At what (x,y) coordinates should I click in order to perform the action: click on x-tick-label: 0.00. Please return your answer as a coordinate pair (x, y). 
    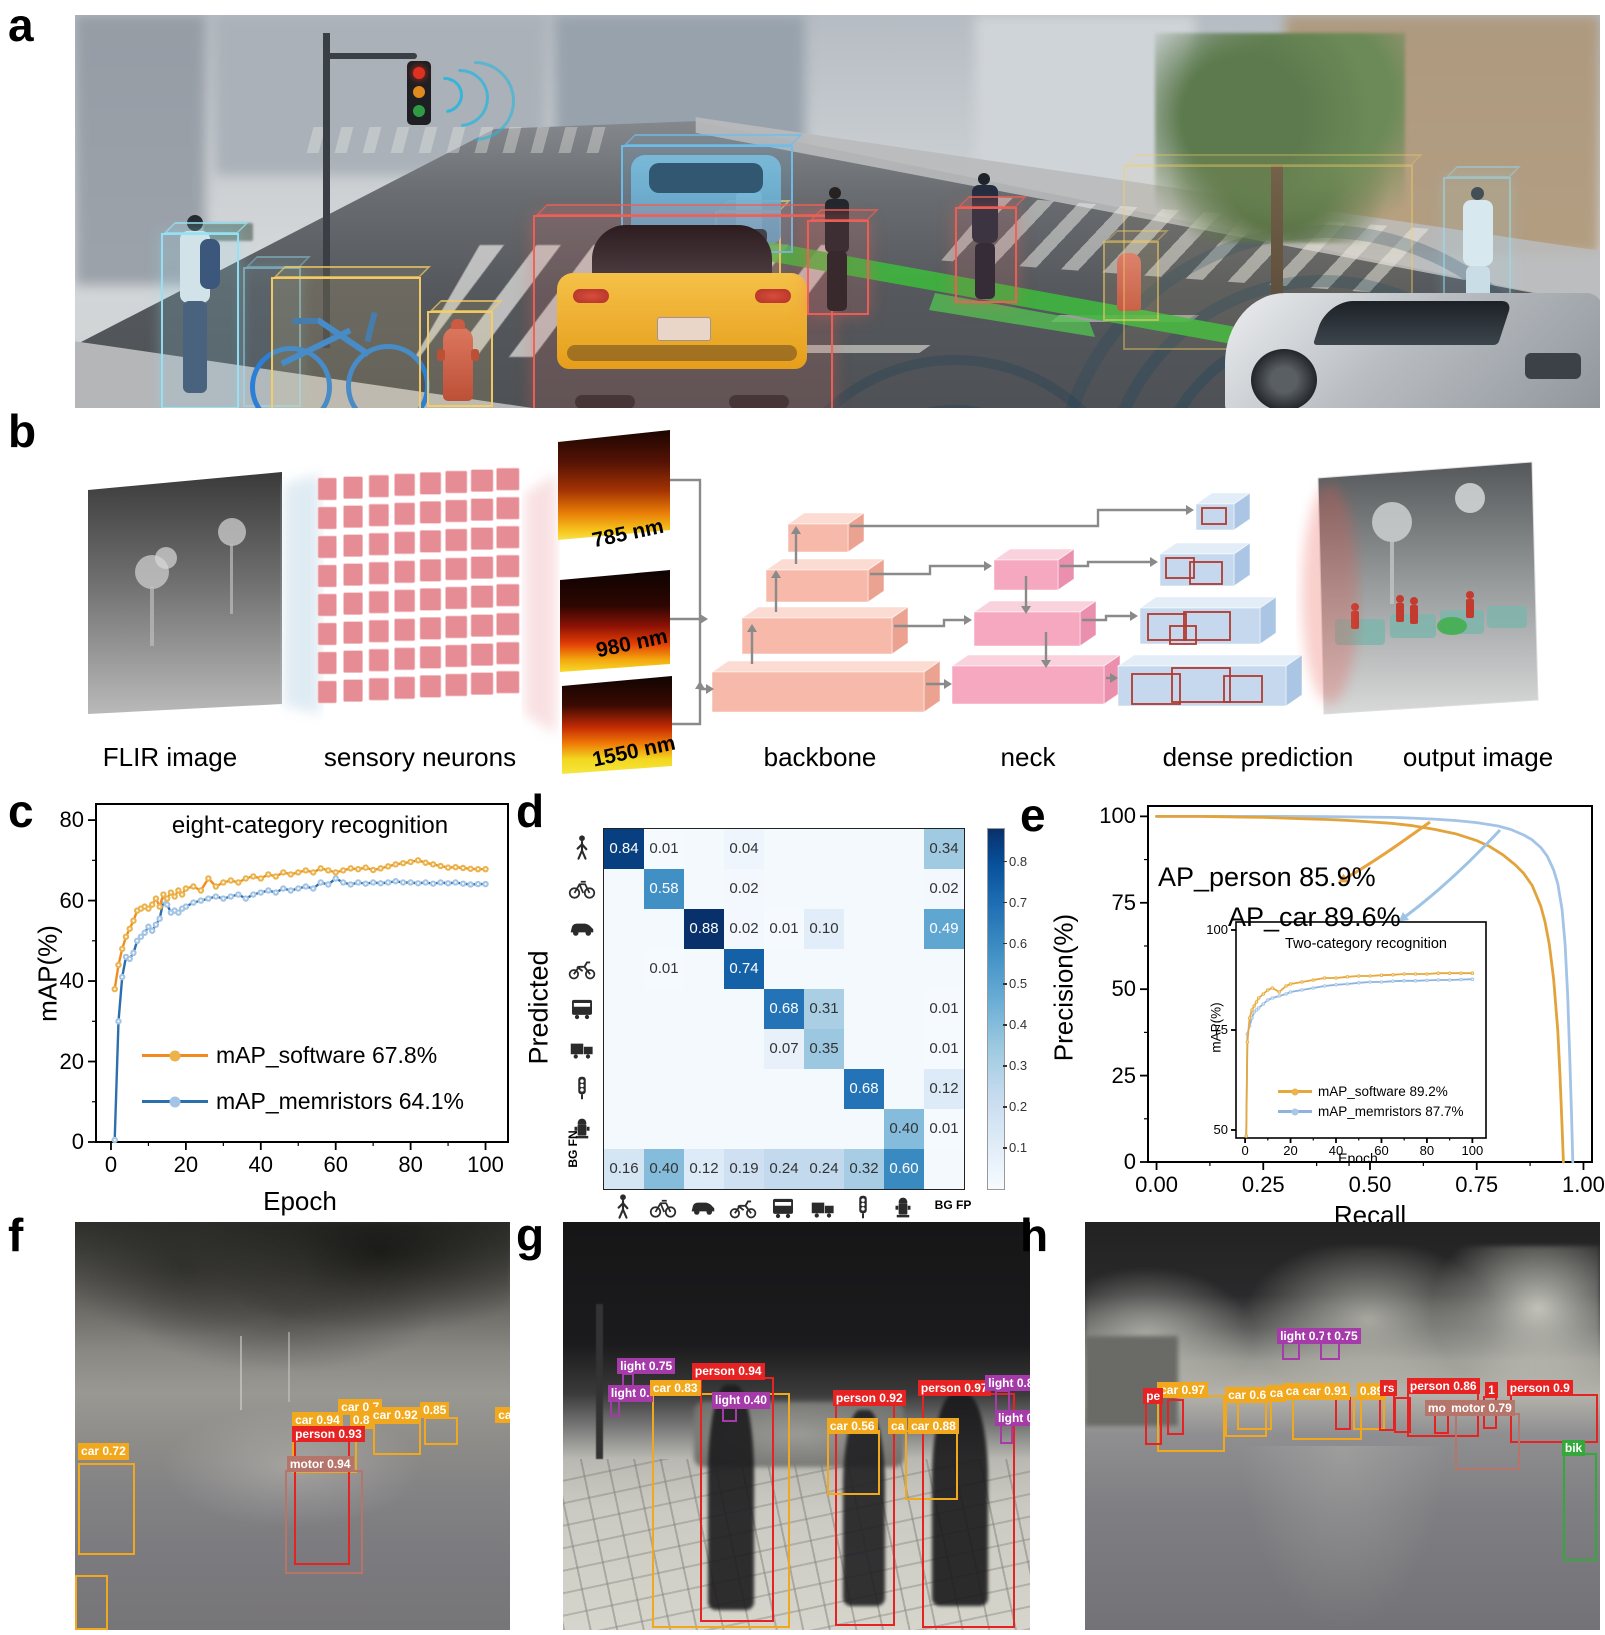
    Looking at the image, I should click on (1156, 1184).